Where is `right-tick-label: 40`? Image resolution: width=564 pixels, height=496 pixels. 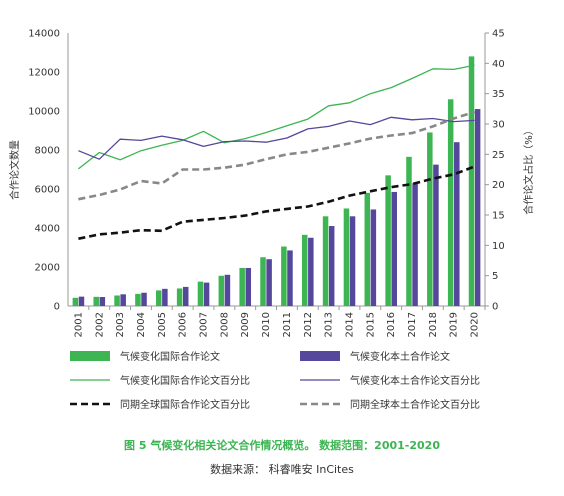
right-tick-label: 40 is located at coordinates (498, 64).